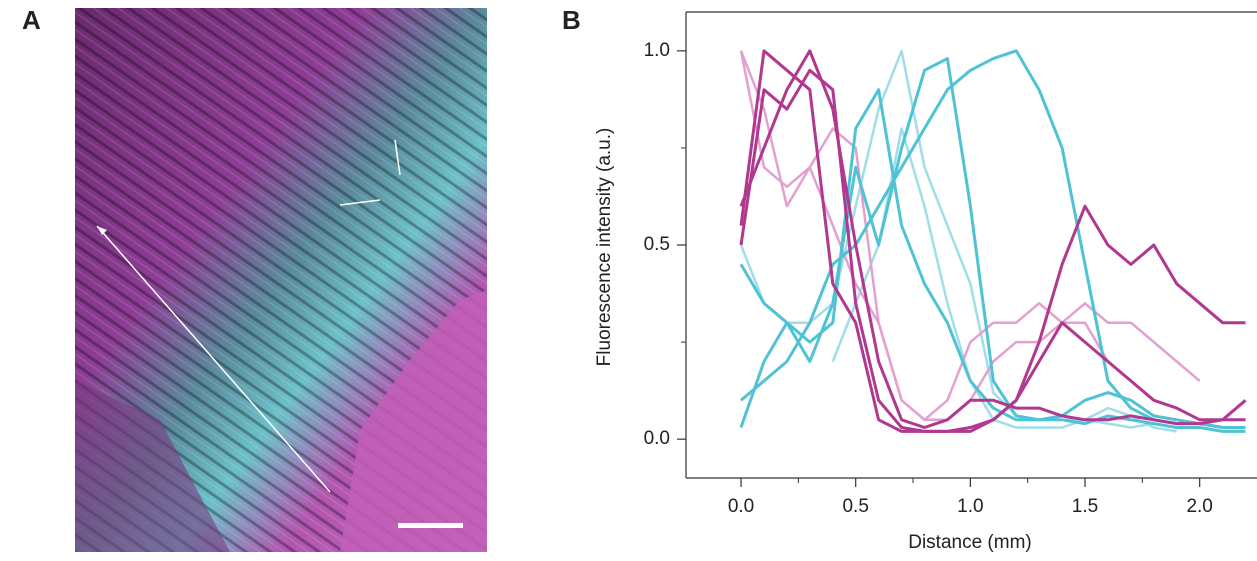 The width and height of the screenshot is (1257, 561). I want to click on x-tick-label: 1.0, so click(970, 506).